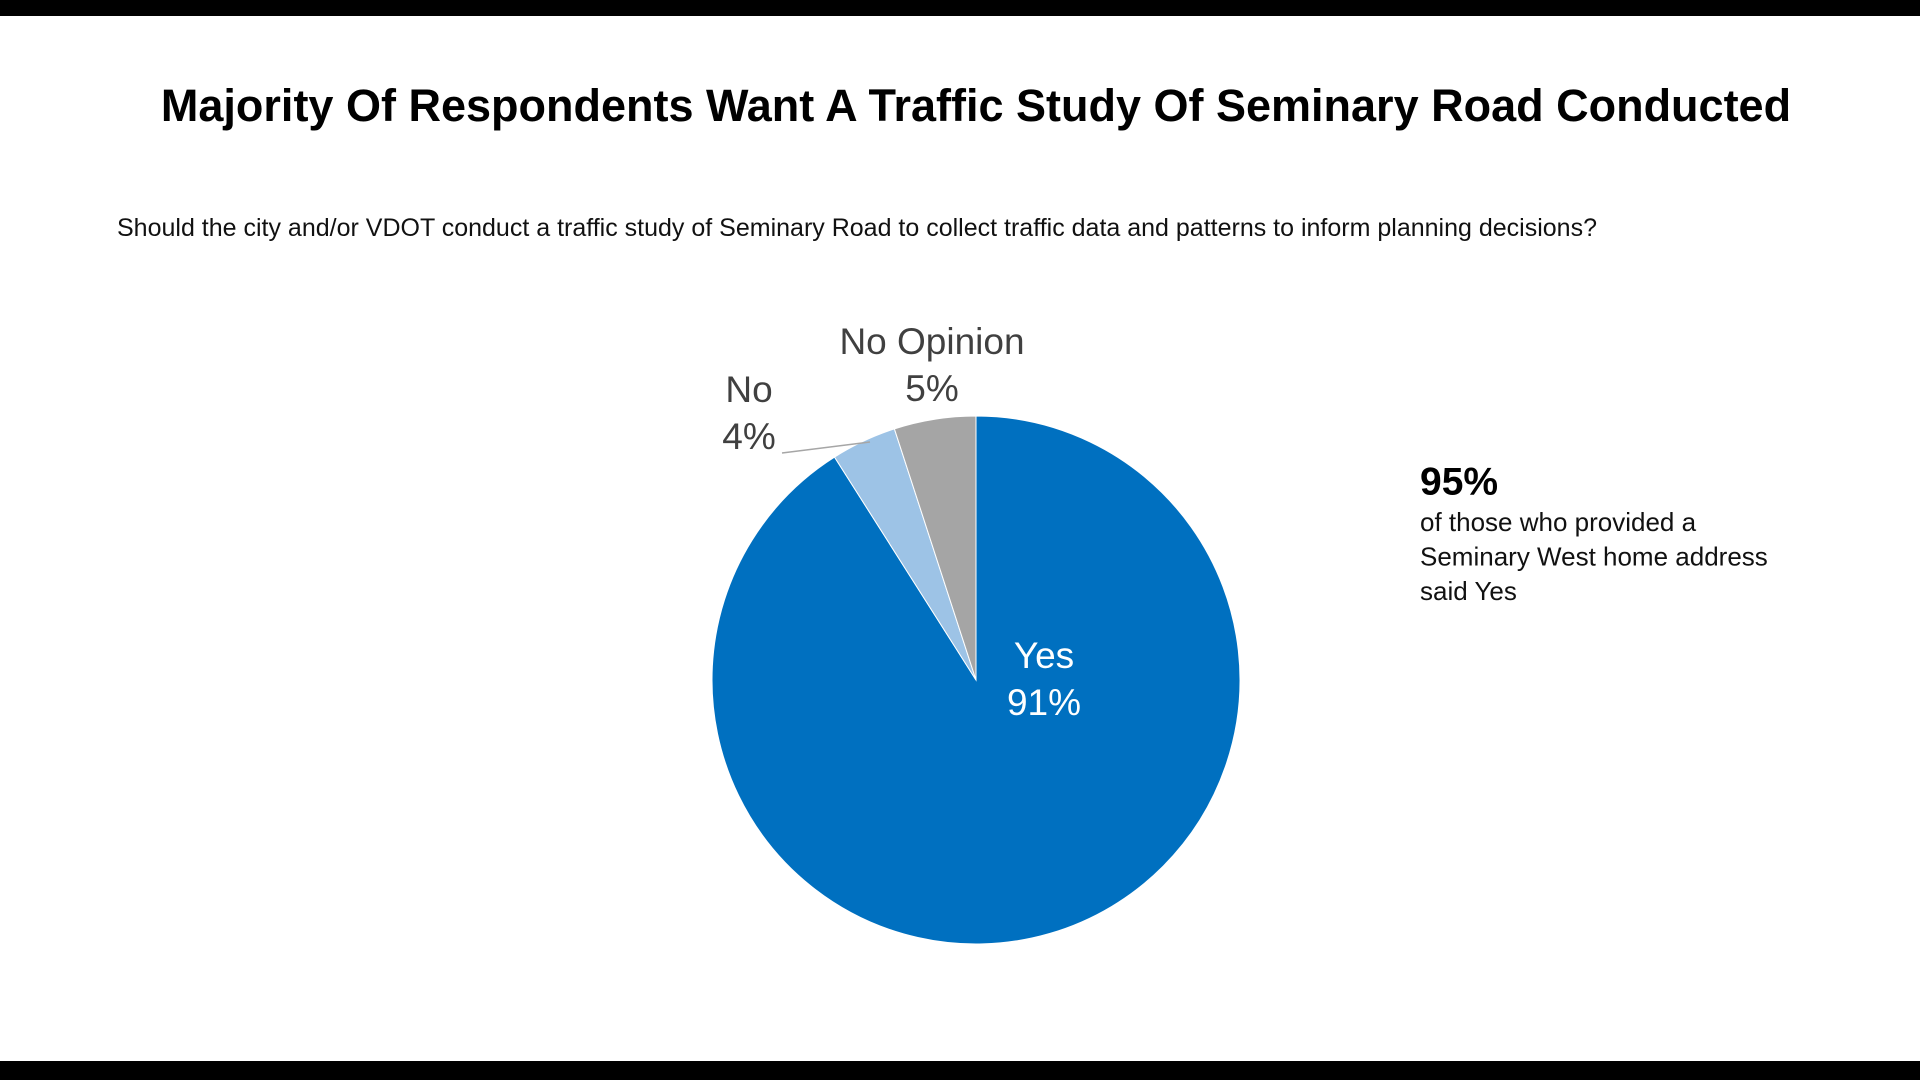  I want to click on bottom-bar, so click(960, 1070).